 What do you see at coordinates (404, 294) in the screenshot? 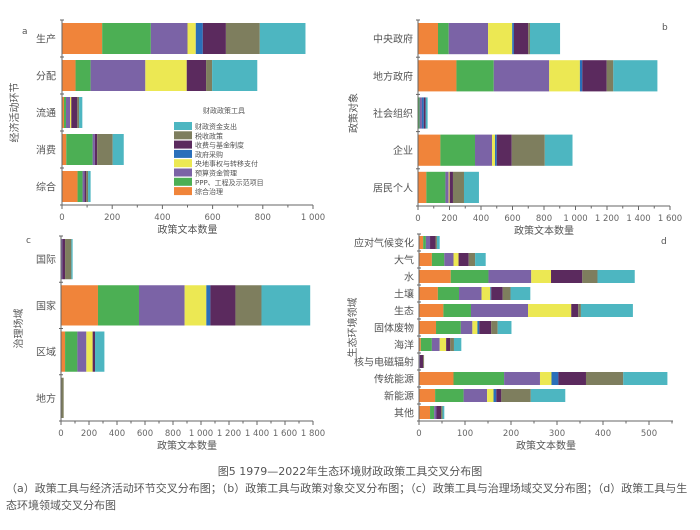
I see `y-tick-label: 土壤` at bounding box center [404, 294].